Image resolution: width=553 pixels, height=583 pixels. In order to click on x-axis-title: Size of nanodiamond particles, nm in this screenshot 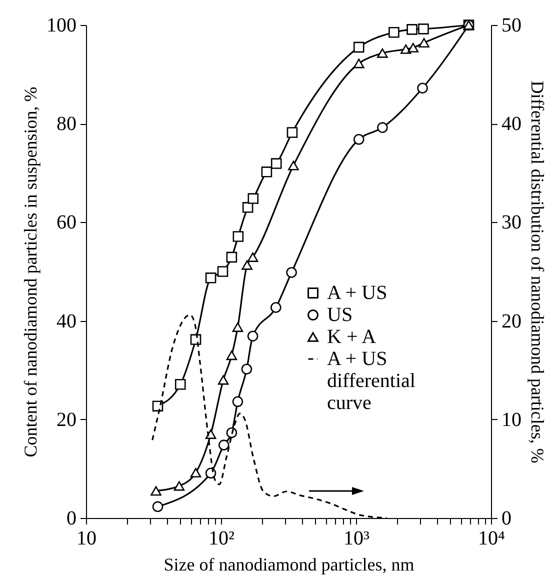, I will do `click(289, 564)`.